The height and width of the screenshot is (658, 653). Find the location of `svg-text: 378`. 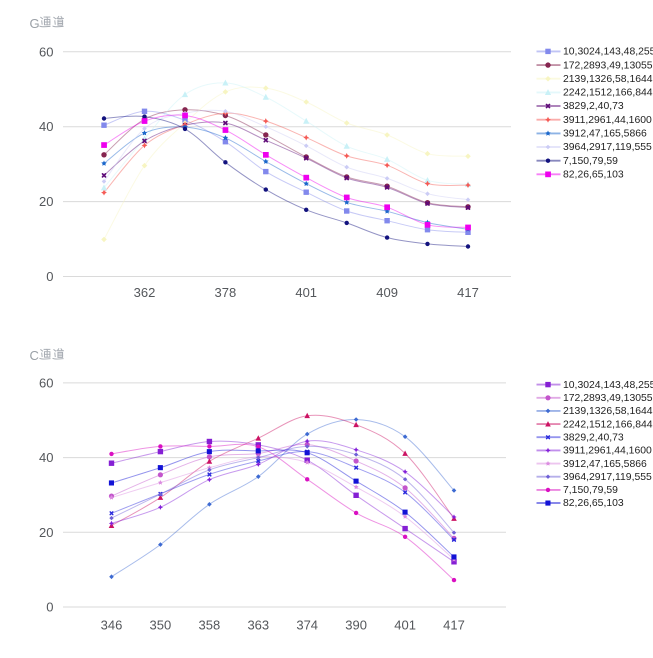

svg-text: 378 is located at coordinates (226, 292).